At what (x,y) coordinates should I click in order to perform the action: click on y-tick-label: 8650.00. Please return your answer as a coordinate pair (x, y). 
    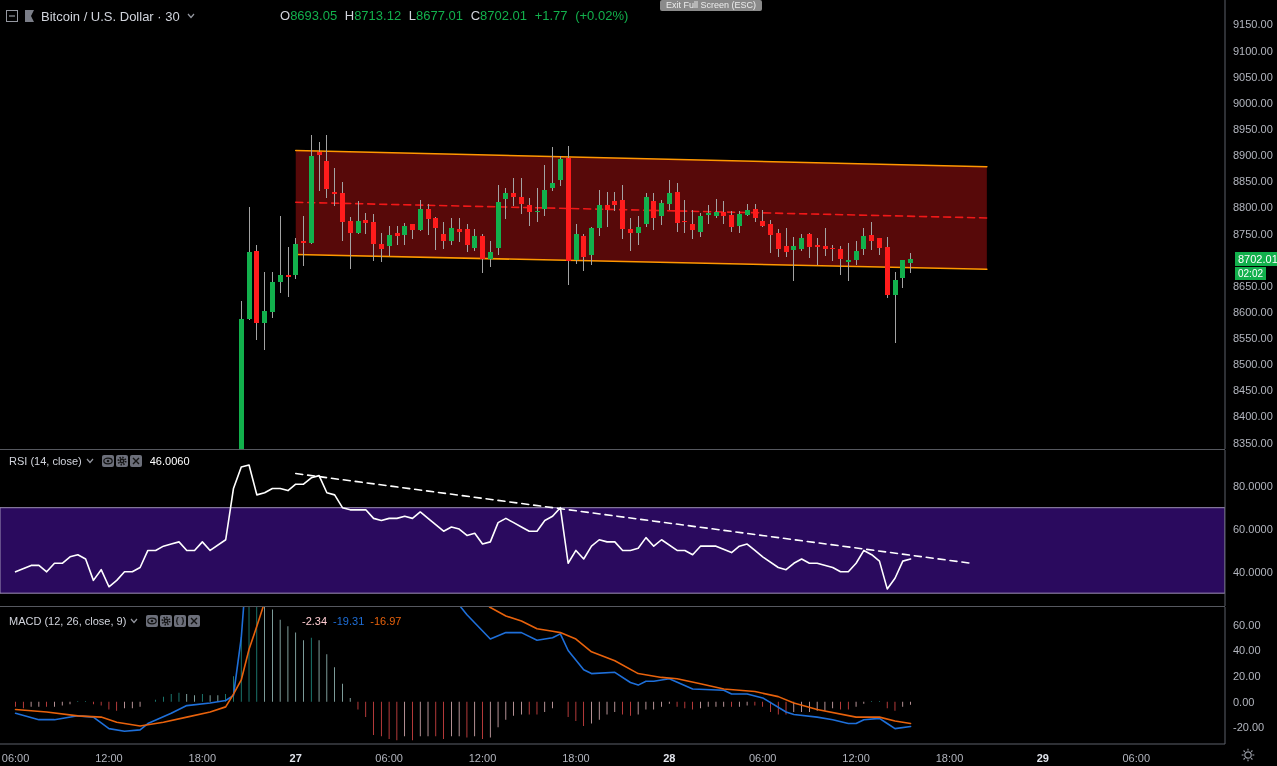
    Looking at the image, I should click on (1253, 285).